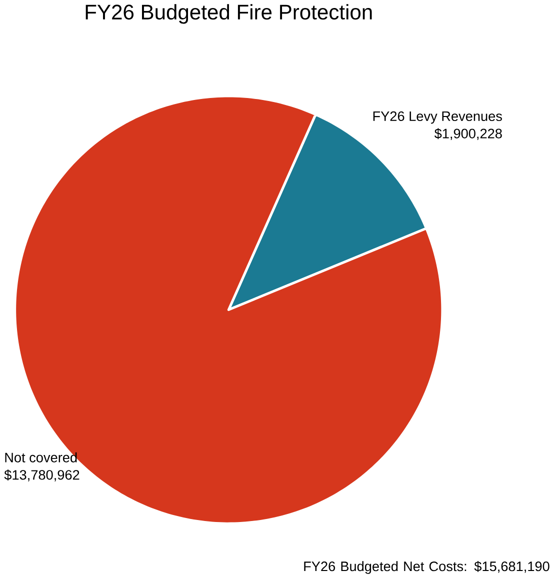 This screenshot has width=554, height=578. I want to click on chart-title: FY26 Budgeted Fire Protection, so click(229, 14).